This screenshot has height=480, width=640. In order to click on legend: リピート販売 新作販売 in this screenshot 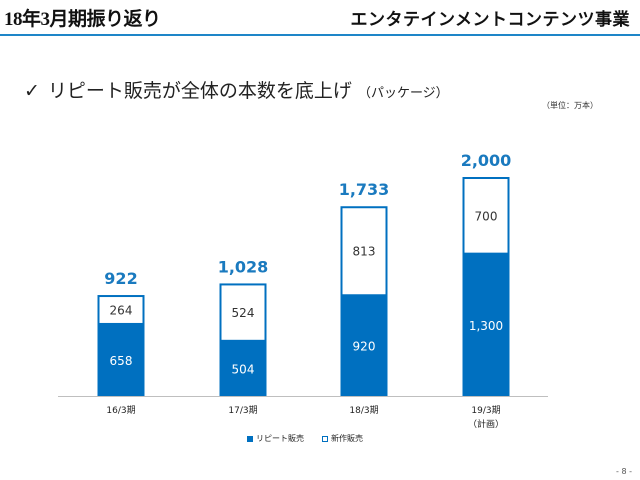, I will do `click(305, 438)`.